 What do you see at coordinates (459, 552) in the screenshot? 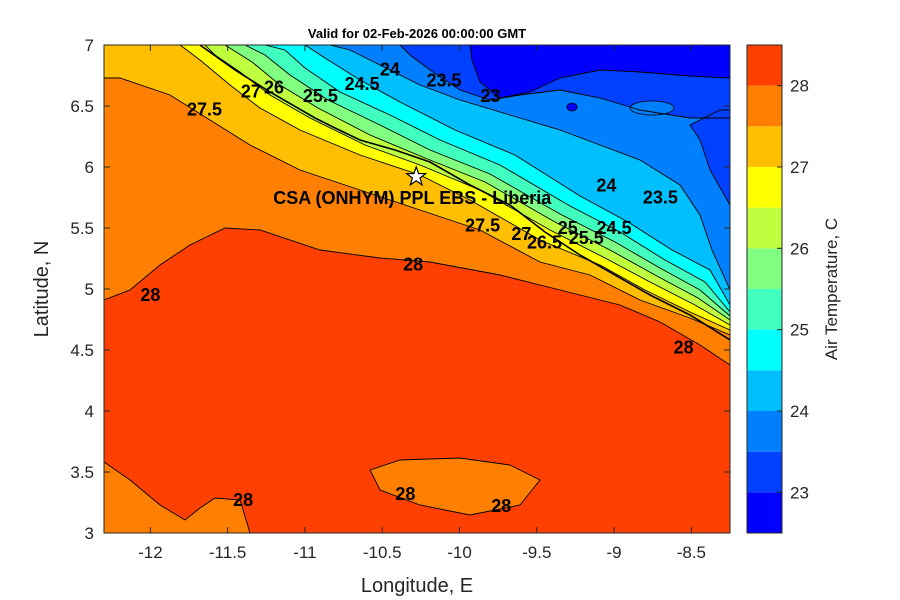
I see `x-tick-label: -10` at bounding box center [459, 552].